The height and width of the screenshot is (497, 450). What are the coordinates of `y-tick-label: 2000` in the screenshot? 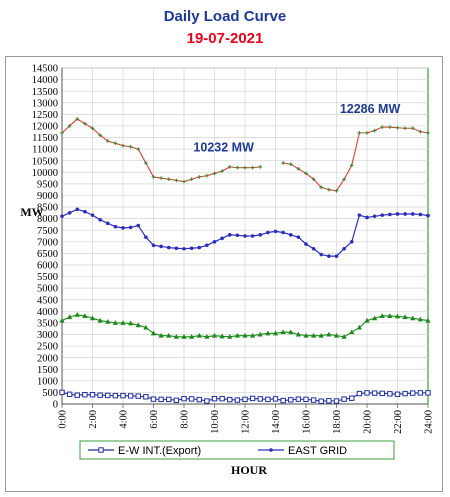 It's located at (47, 358).